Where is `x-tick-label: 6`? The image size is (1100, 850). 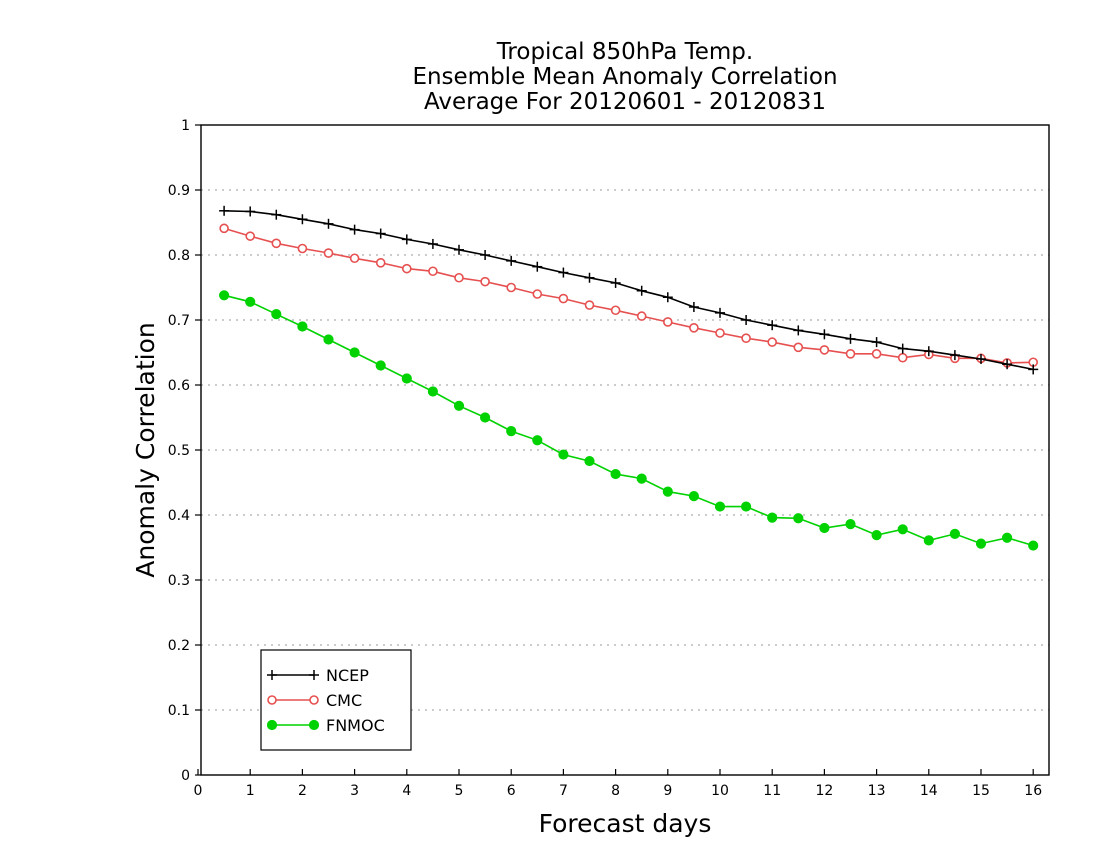 x-tick-label: 6 is located at coordinates (511, 791).